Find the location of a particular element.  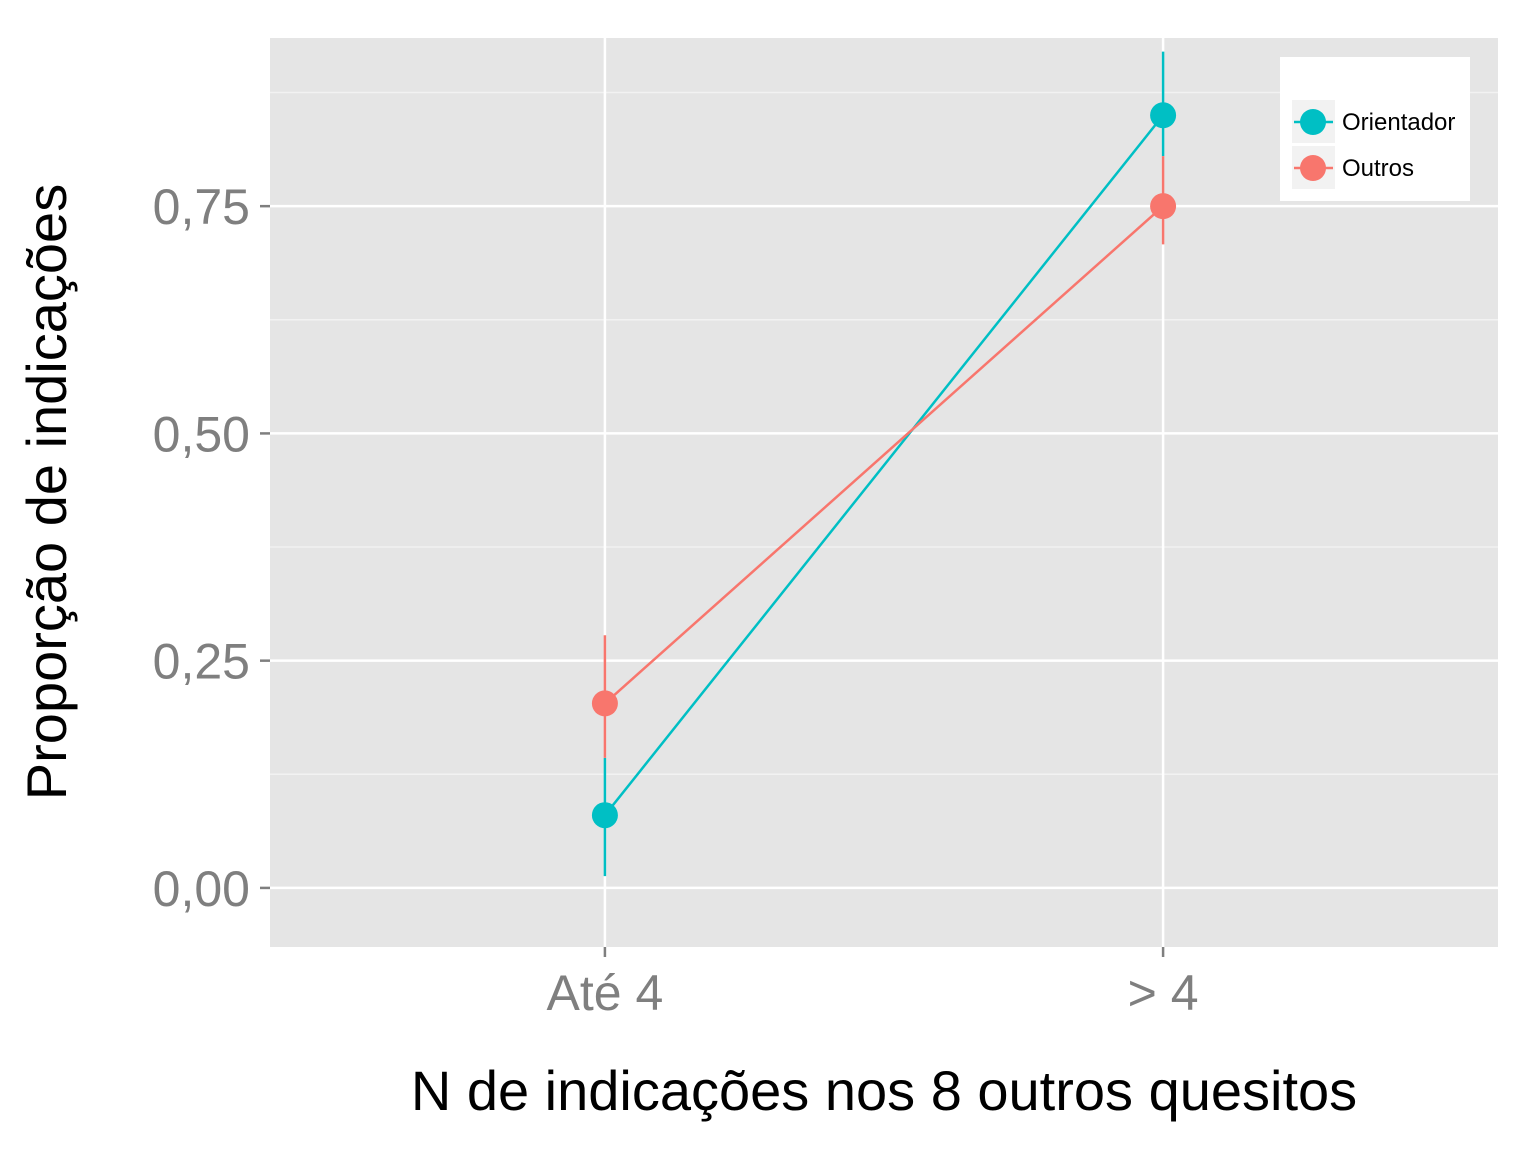

y-tick-label: 0,75 is located at coordinates (201, 207).